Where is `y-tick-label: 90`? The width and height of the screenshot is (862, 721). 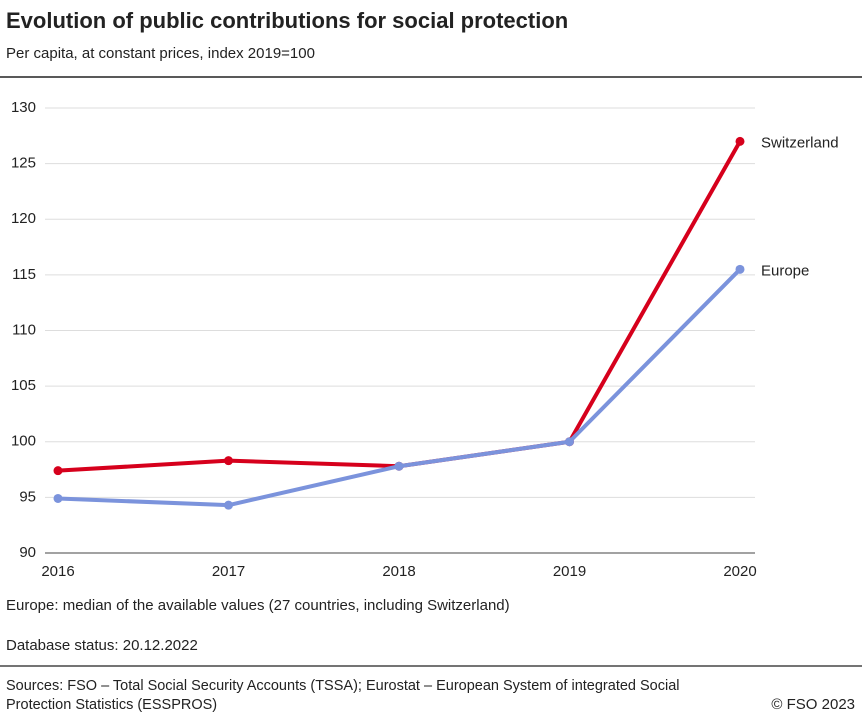
y-tick-label: 90 is located at coordinates (27, 552).